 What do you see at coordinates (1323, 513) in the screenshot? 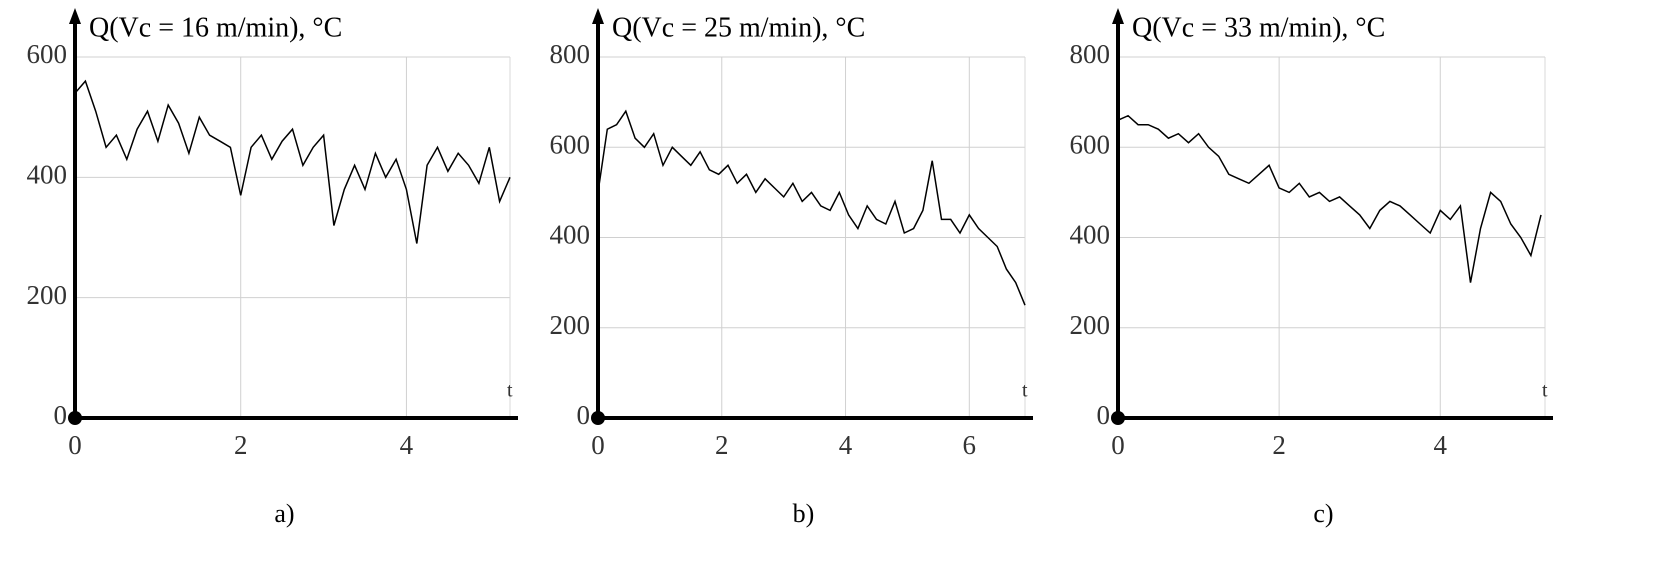
I see `caption: c)` at bounding box center [1323, 513].